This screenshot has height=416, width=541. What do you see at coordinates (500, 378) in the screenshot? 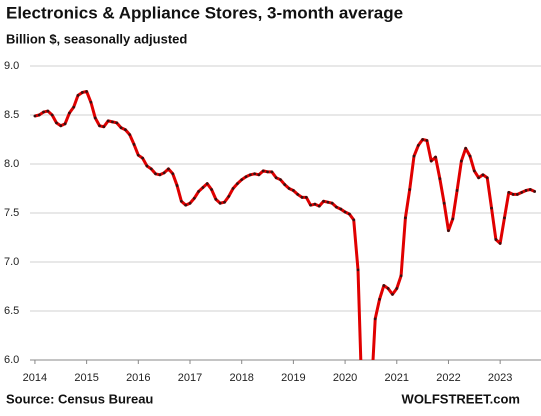
I see `x-tick-label: 2023` at bounding box center [500, 378].